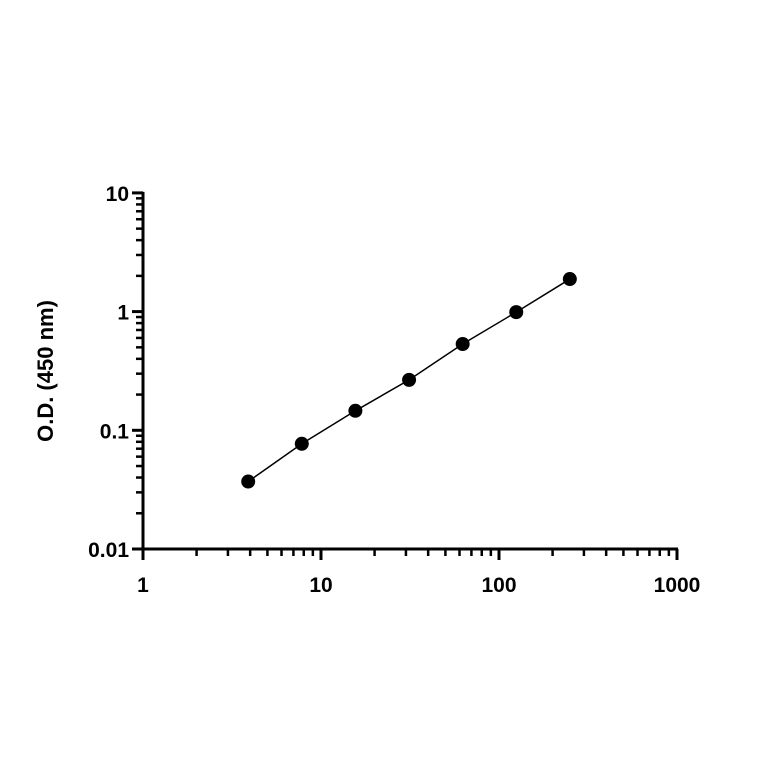 The width and height of the screenshot is (764, 764). Describe the element at coordinates (45, 371) in the screenshot. I see `y-axis-title: O.D. (450 nm)` at that location.